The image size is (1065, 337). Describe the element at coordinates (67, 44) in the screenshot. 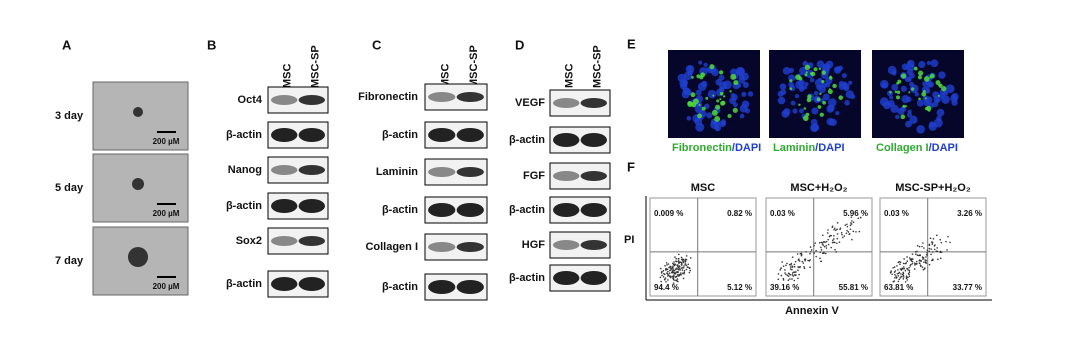

I see `panel-label: A` at that location.